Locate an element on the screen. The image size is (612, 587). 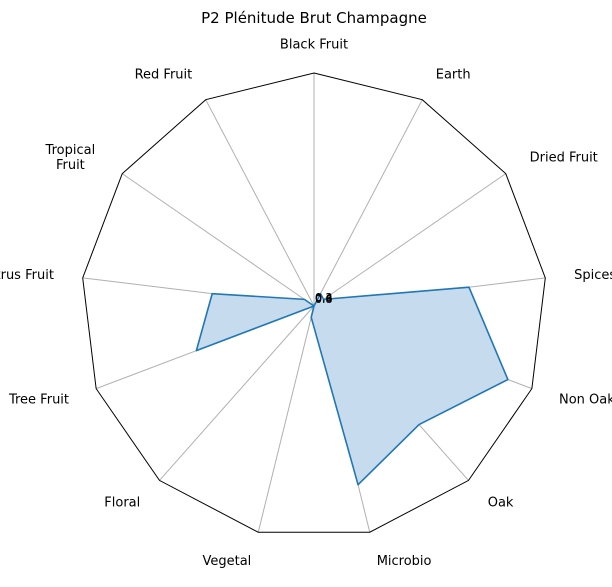
radial-tick-label: 0.8 is located at coordinates (324, 299).